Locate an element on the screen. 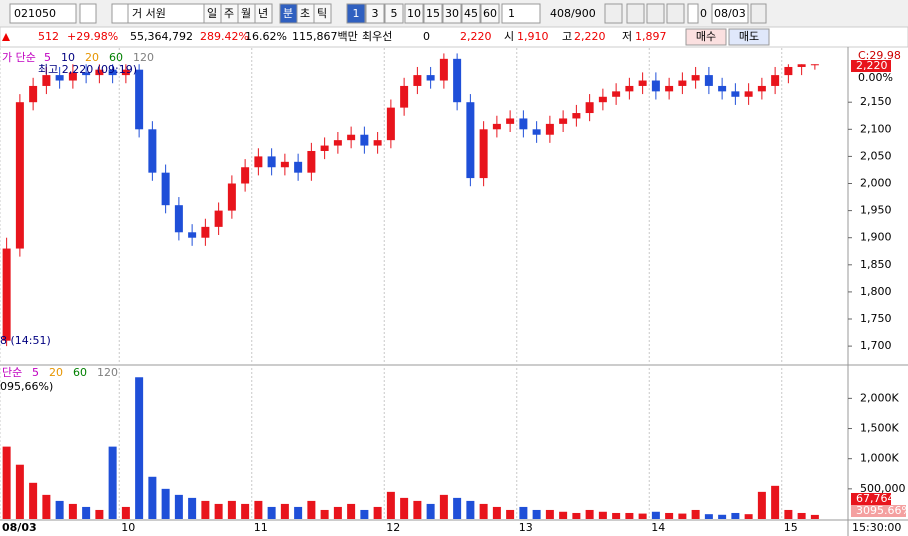  interval-label: 3 is located at coordinates (375, 13).